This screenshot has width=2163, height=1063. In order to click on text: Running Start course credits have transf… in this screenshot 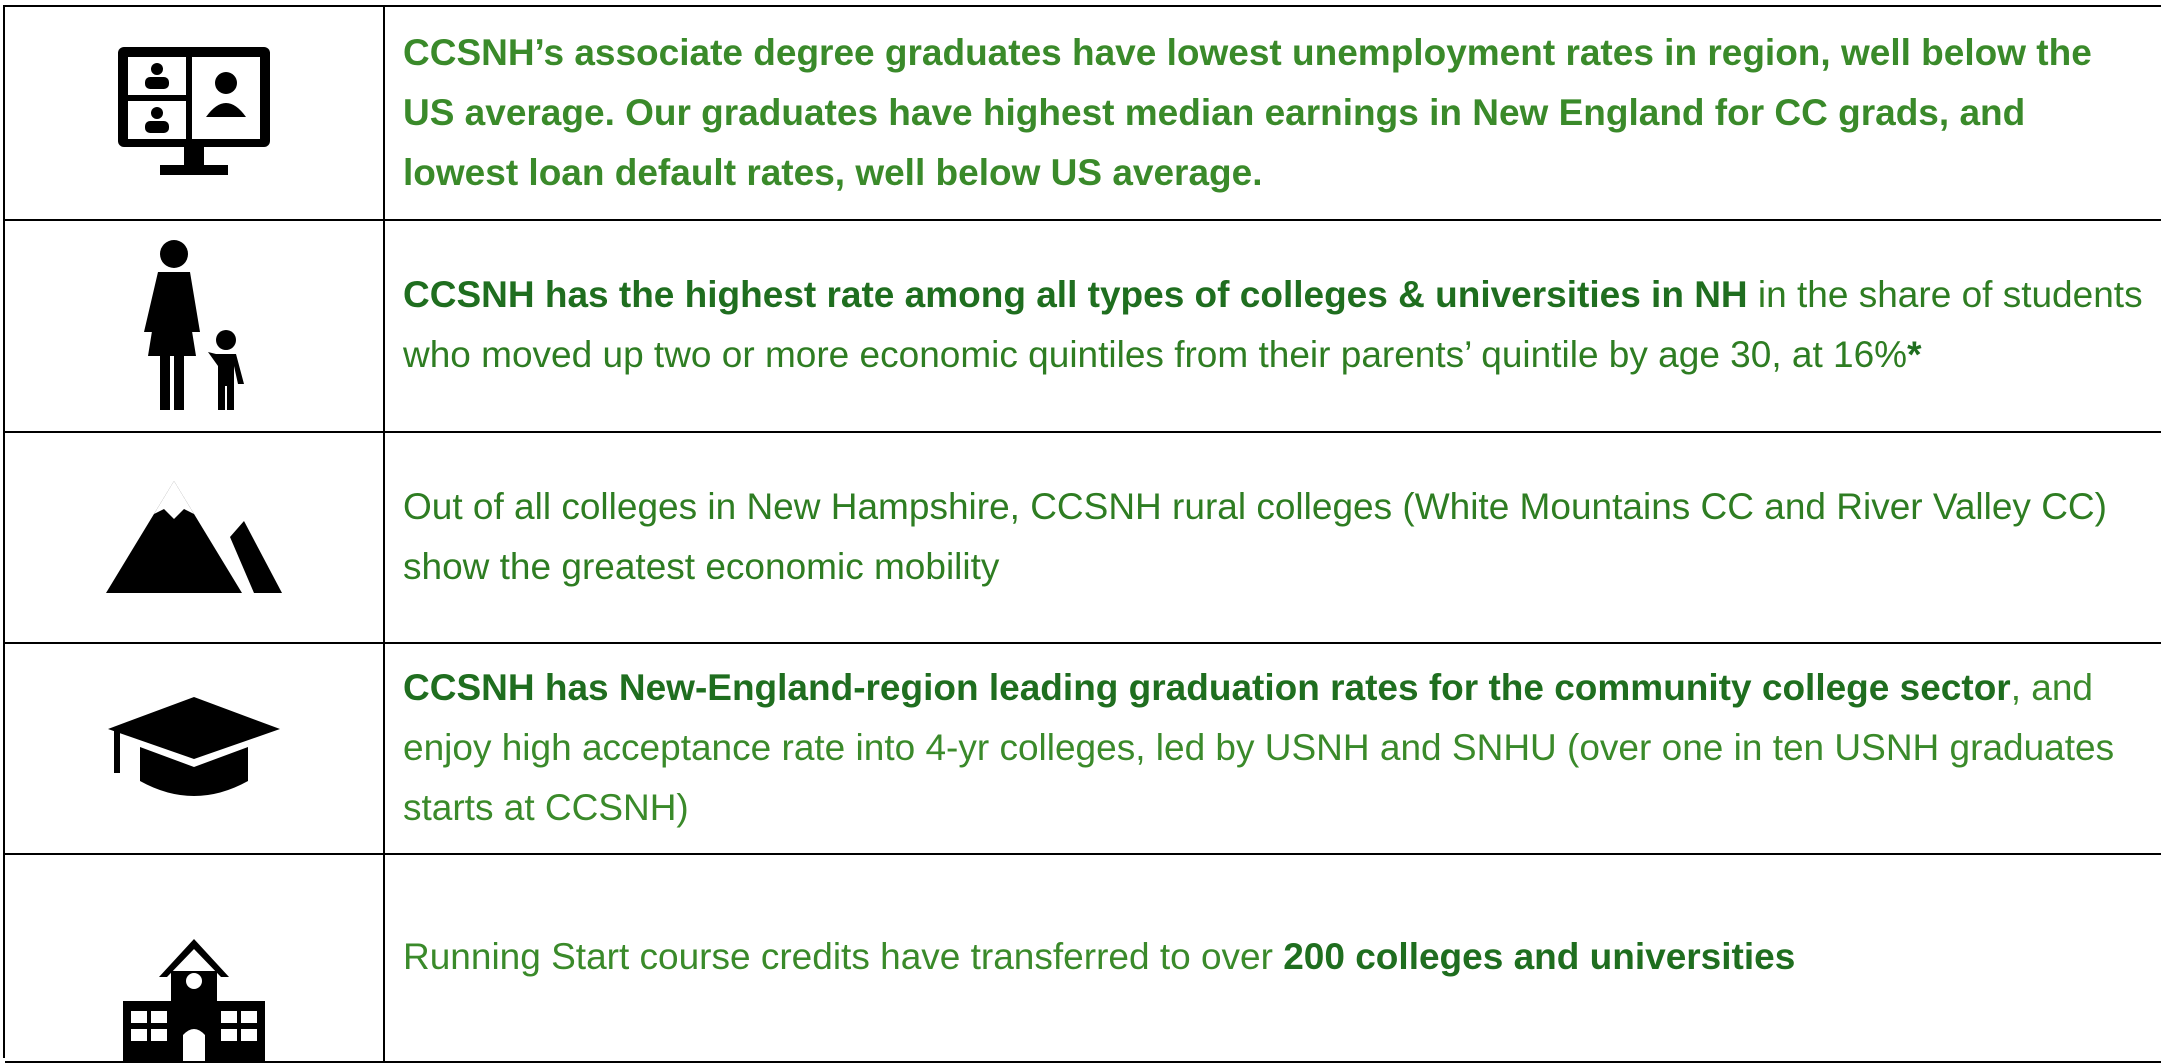, I will do `click(843, 956)`.